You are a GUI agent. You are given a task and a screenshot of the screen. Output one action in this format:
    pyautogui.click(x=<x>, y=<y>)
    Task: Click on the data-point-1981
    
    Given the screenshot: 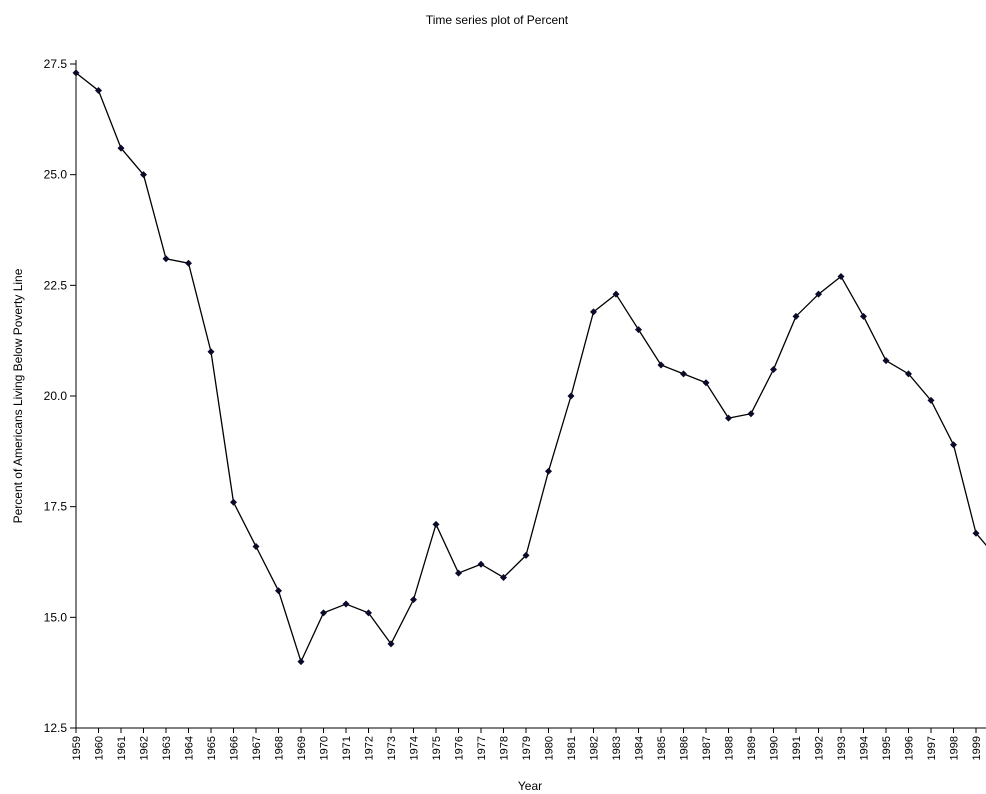 What is the action you would take?
    pyautogui.click(x=571, y=396)
    